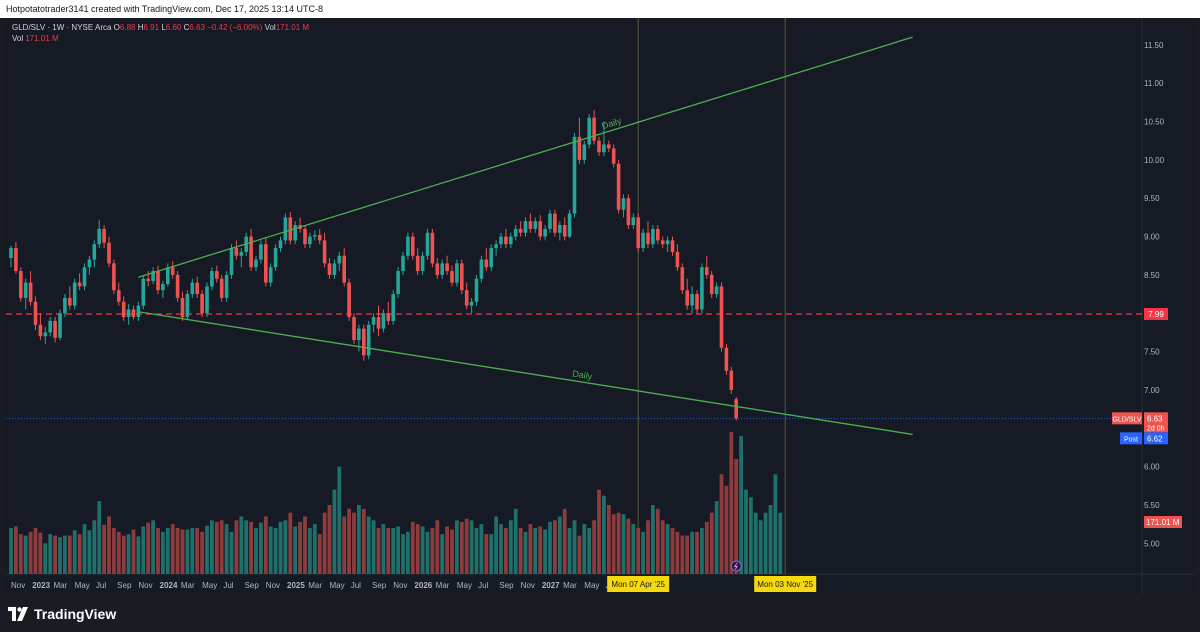 This screenshot has width=1200, height=632. Describe the element at coordinates (169, 585) in the screenshot. I see `x-tick-label: 2024` at that location.